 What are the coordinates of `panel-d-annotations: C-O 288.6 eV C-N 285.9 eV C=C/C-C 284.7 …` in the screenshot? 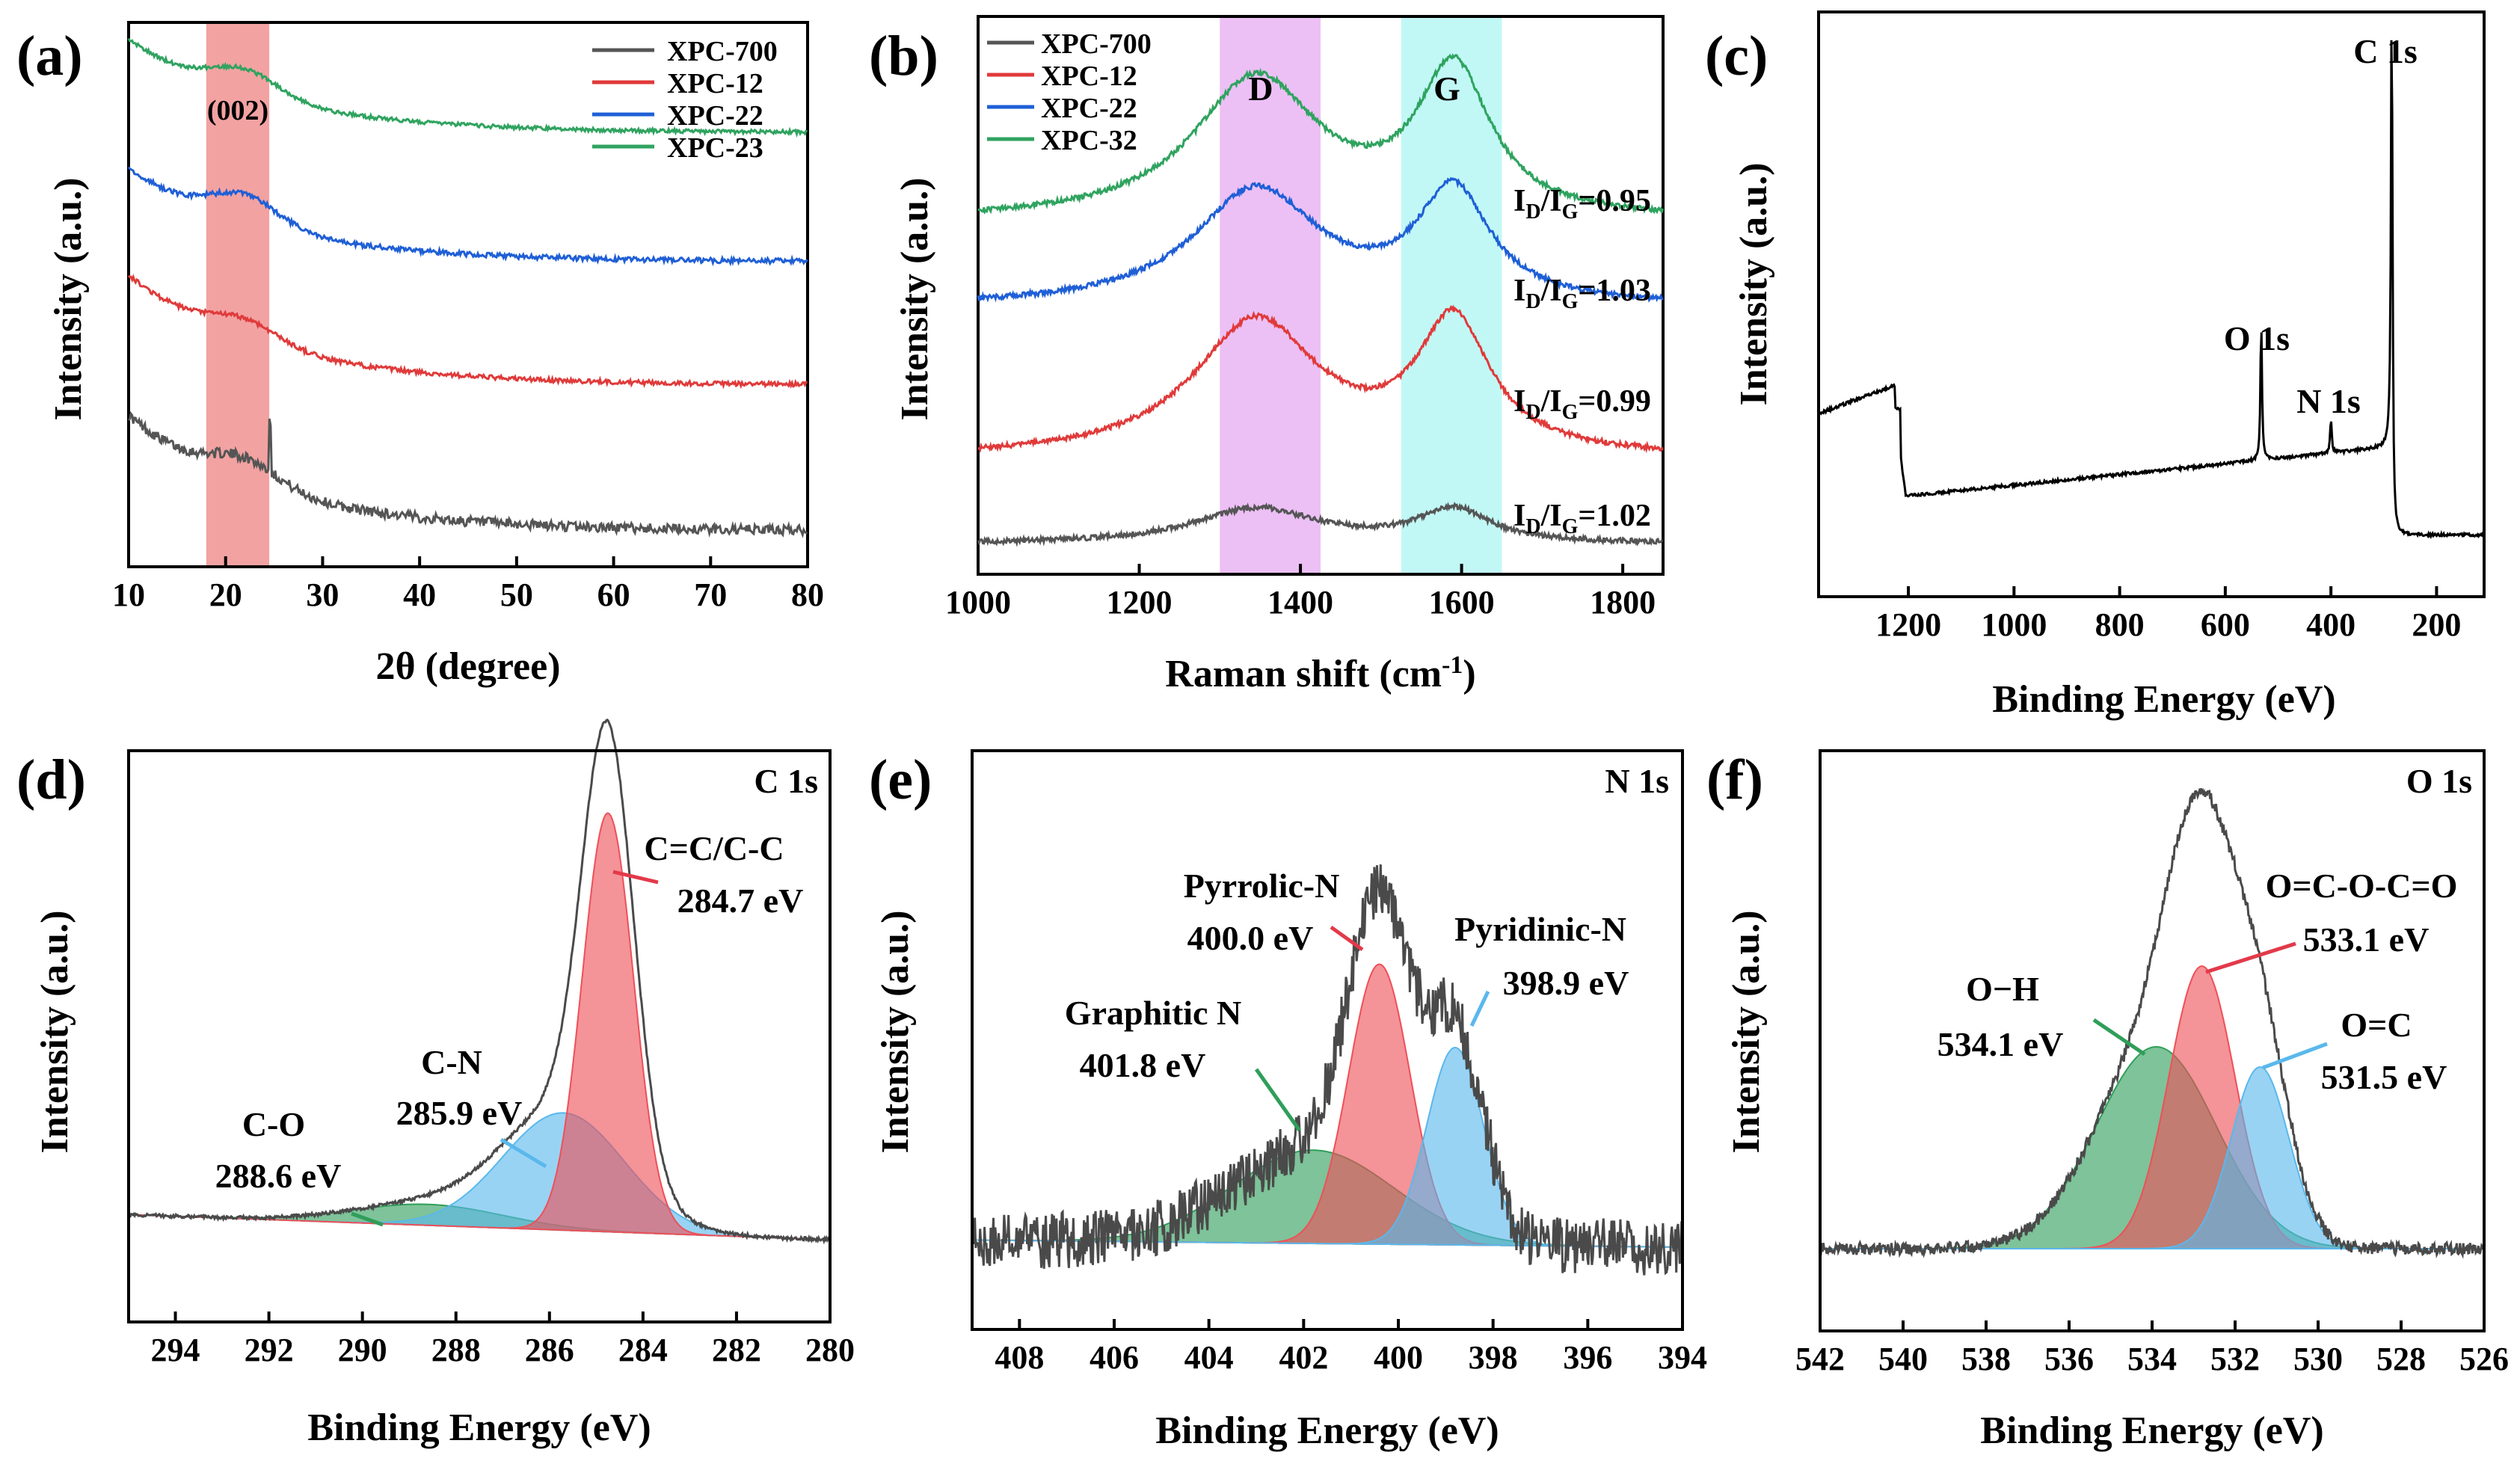 It's located at (509, 1028).